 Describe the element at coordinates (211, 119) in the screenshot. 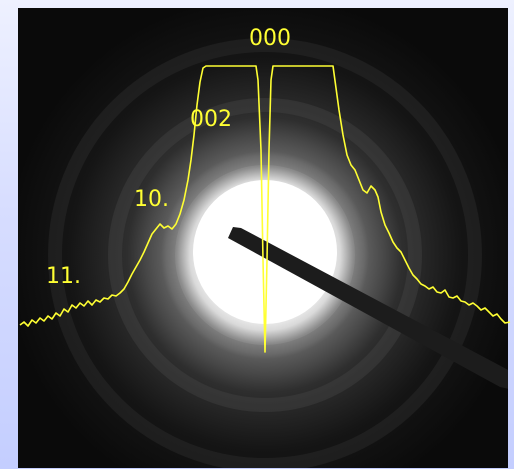

I see `peak-label-002: 002` at that location.